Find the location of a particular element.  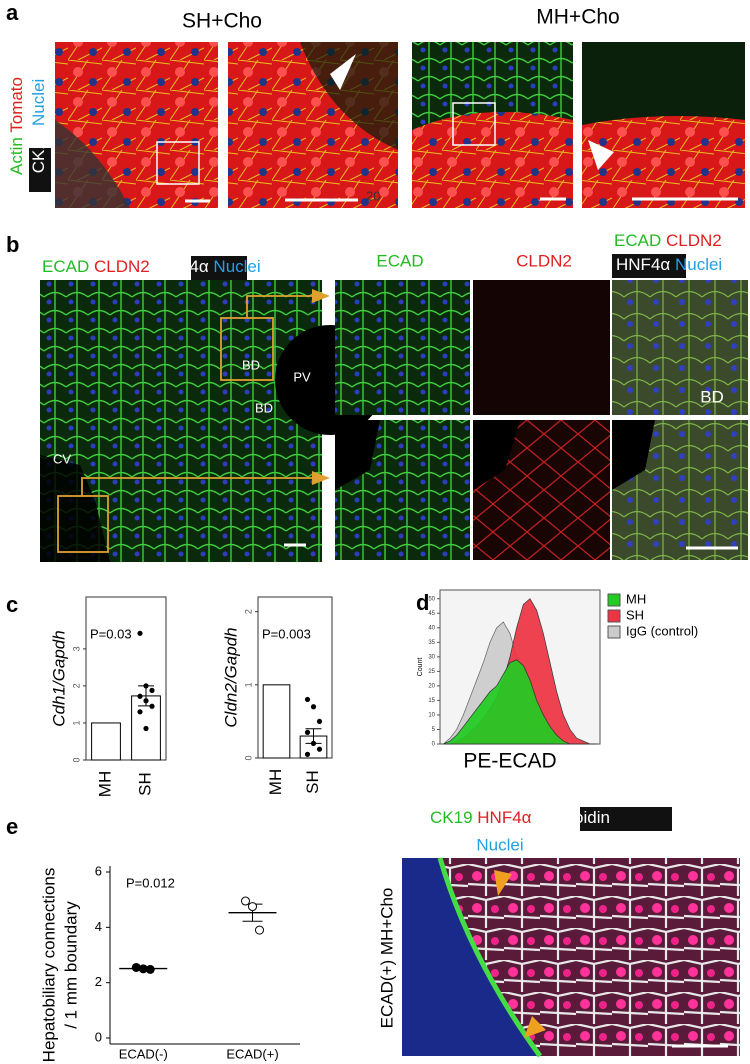

stain-label: CK19 Nuclei is located at coordinates (38, 126).